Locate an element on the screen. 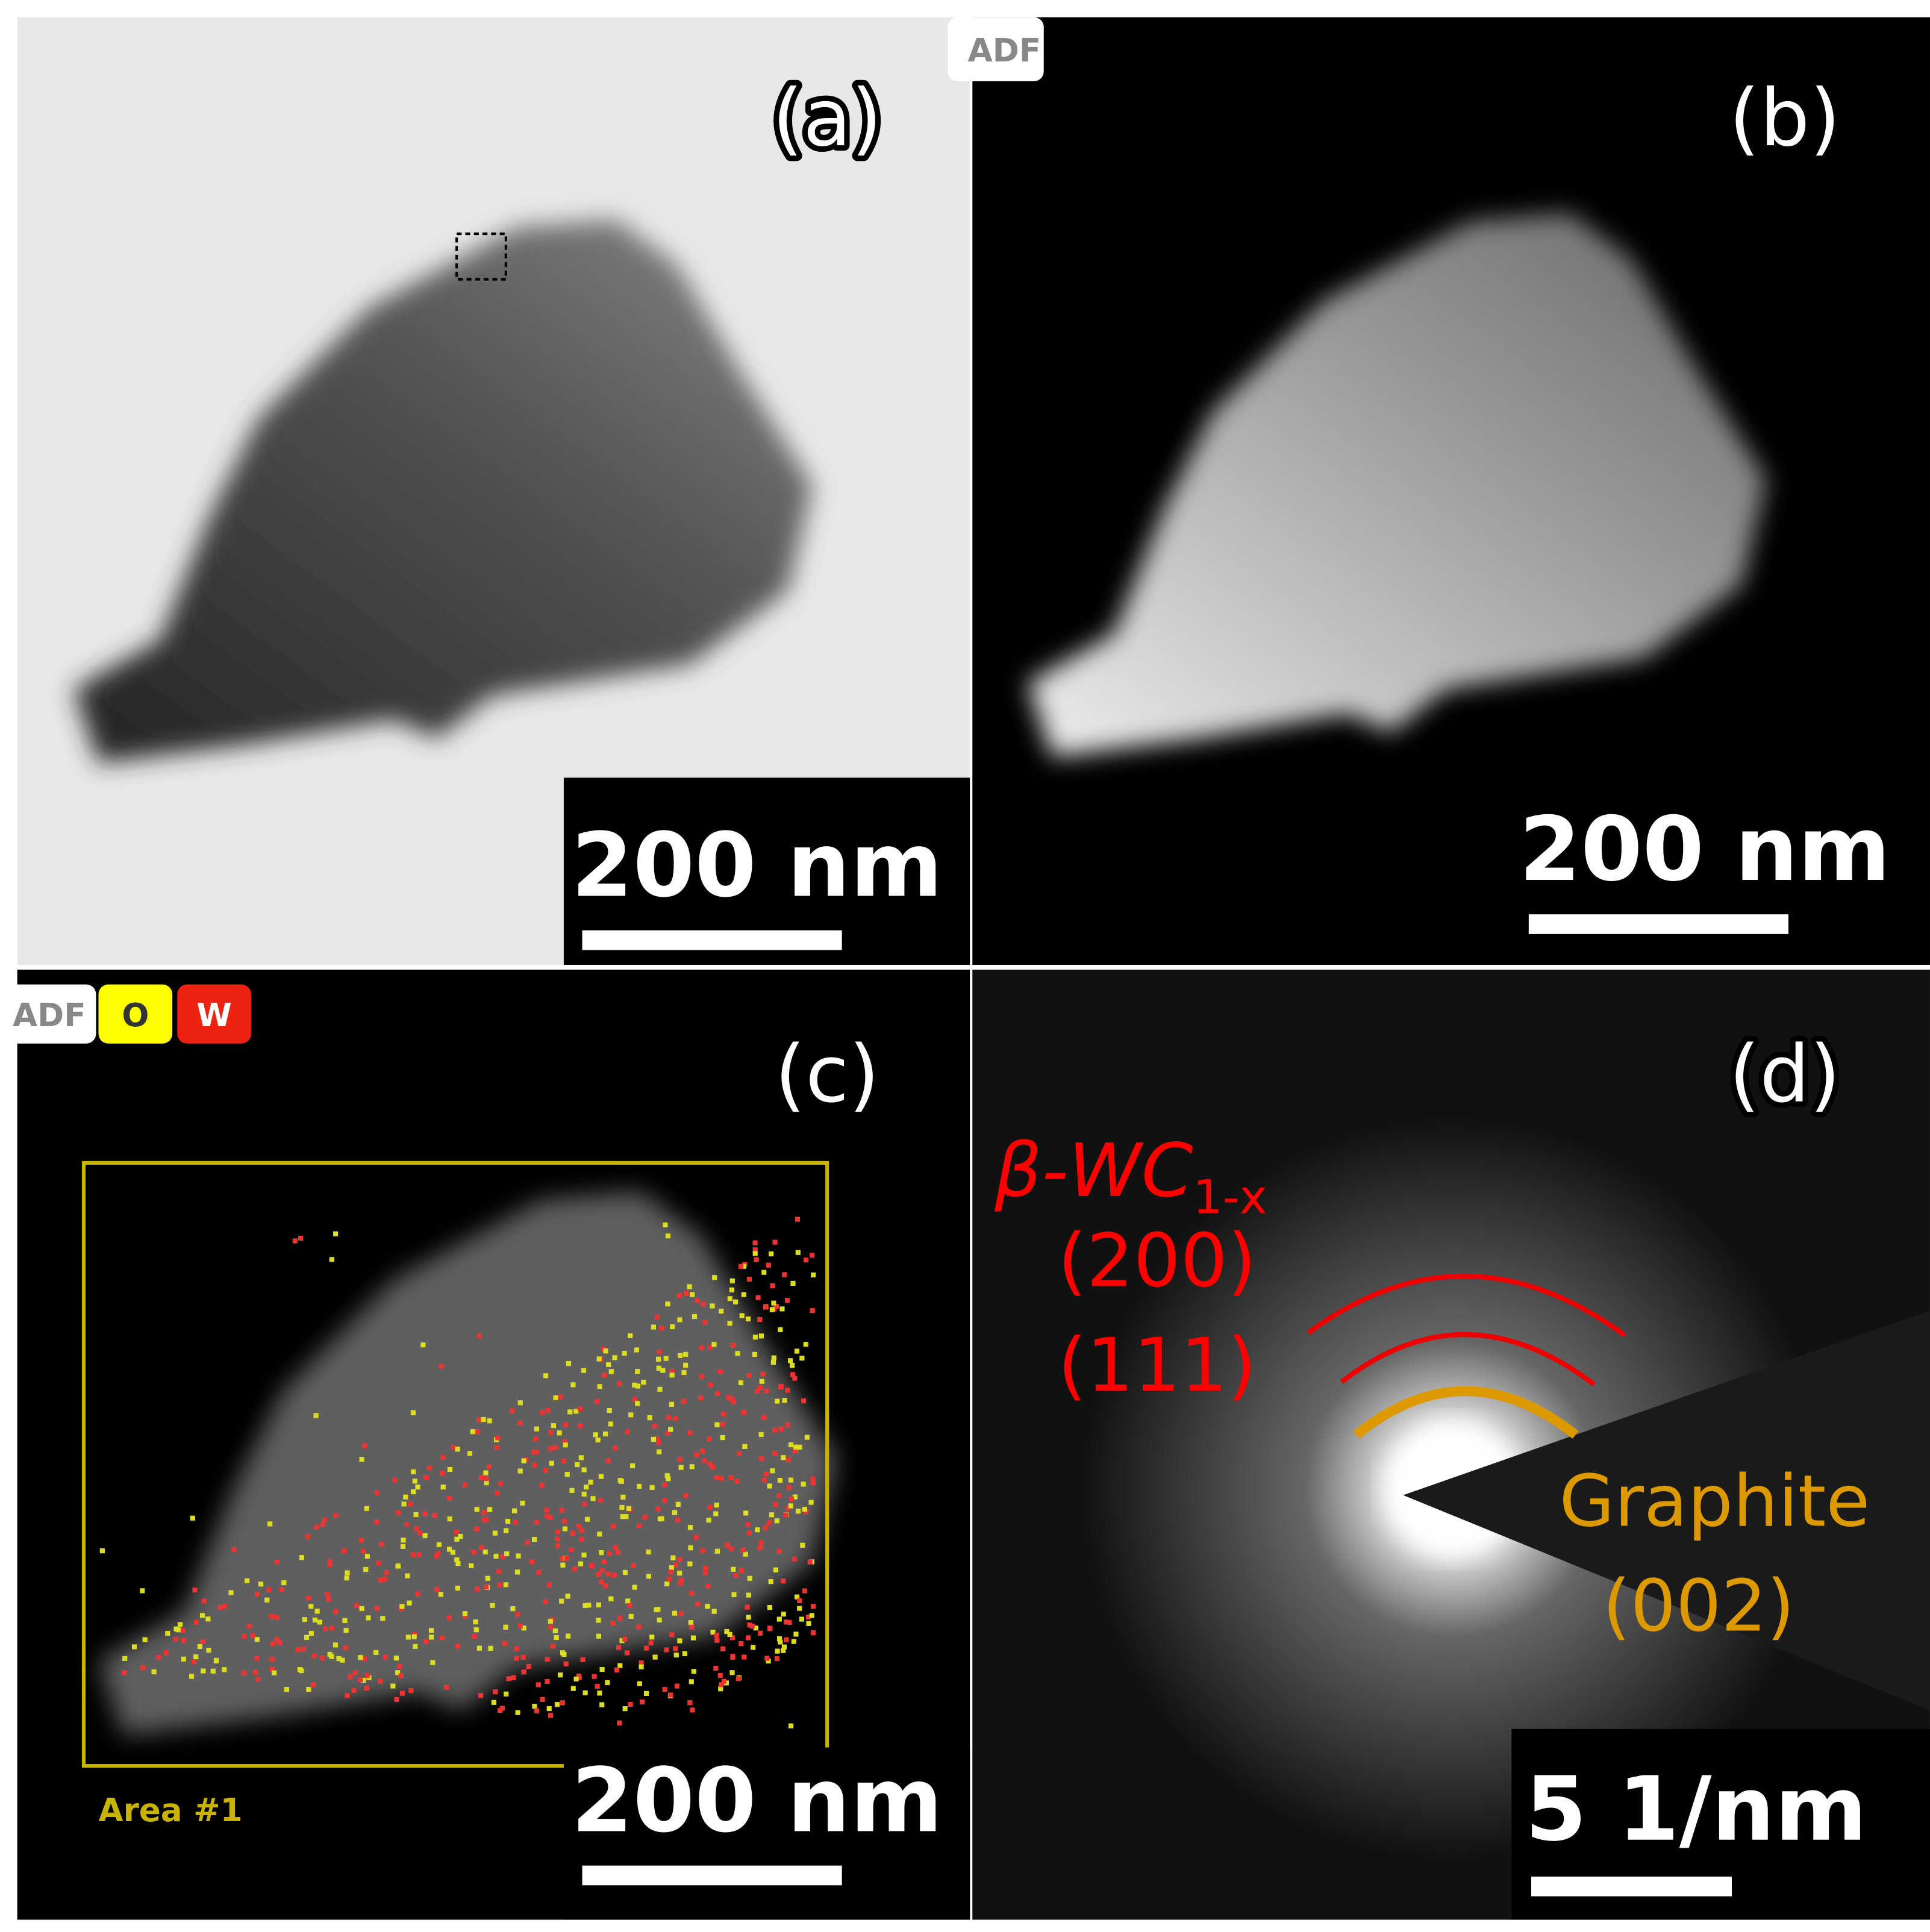 Image resolution: width=1930 pixels, height=1932 pixels. reflection-label: (111) is located at coordinates (1157, 1365).